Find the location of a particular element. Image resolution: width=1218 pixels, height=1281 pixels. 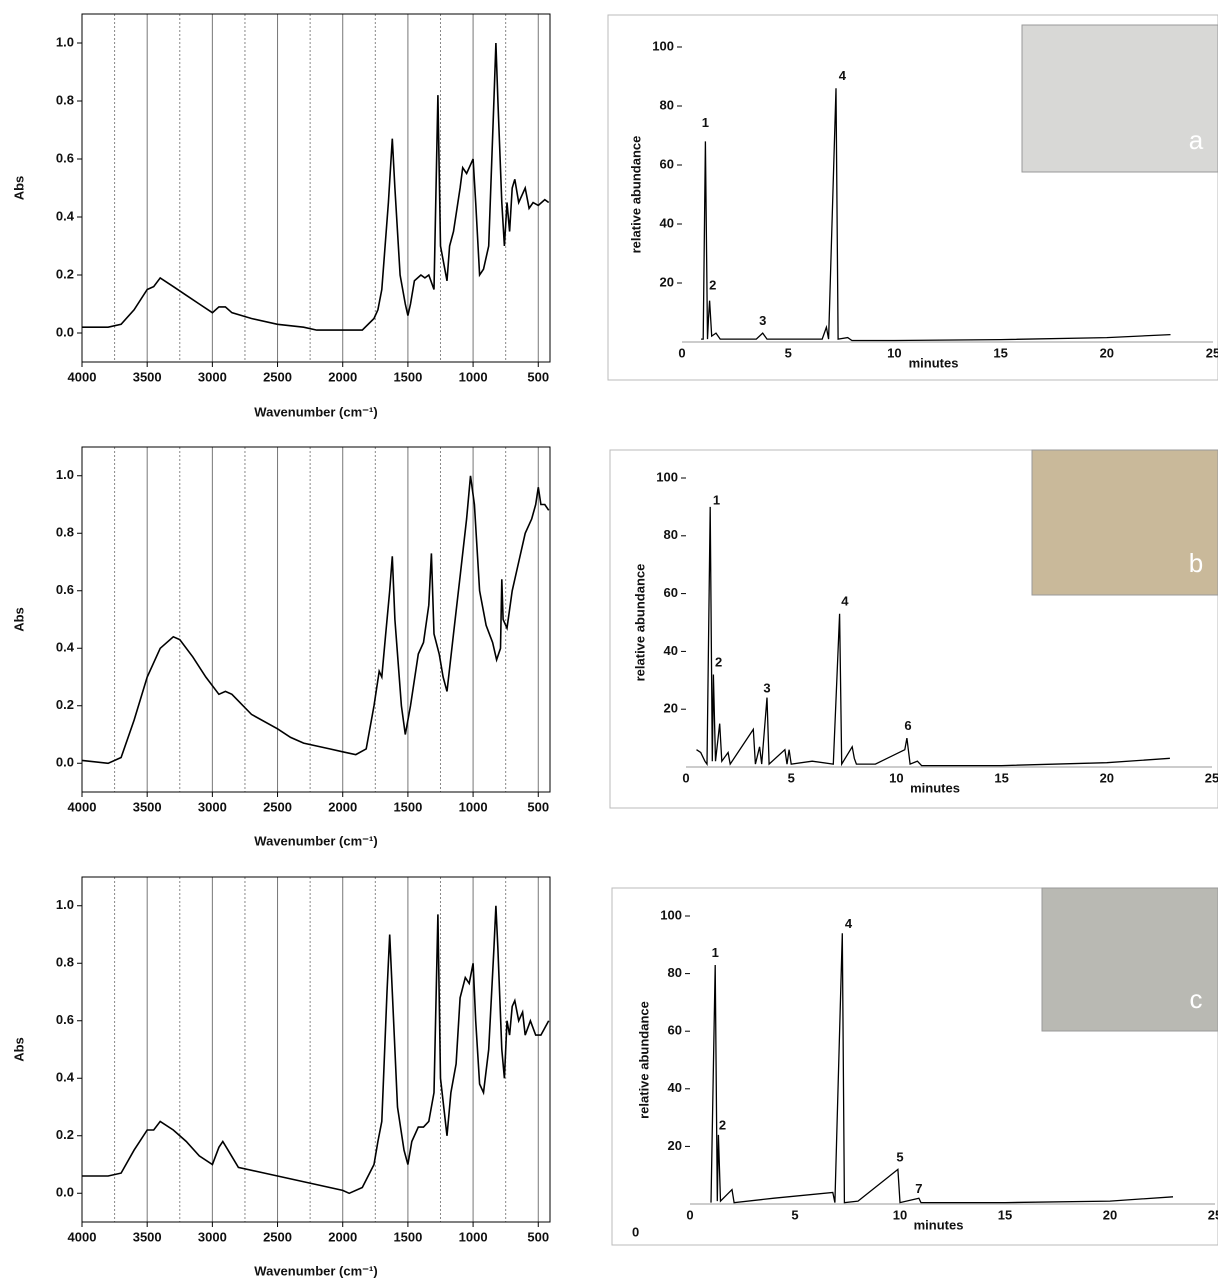

x-axis-label: minutes is located at coordinates (934, 362).